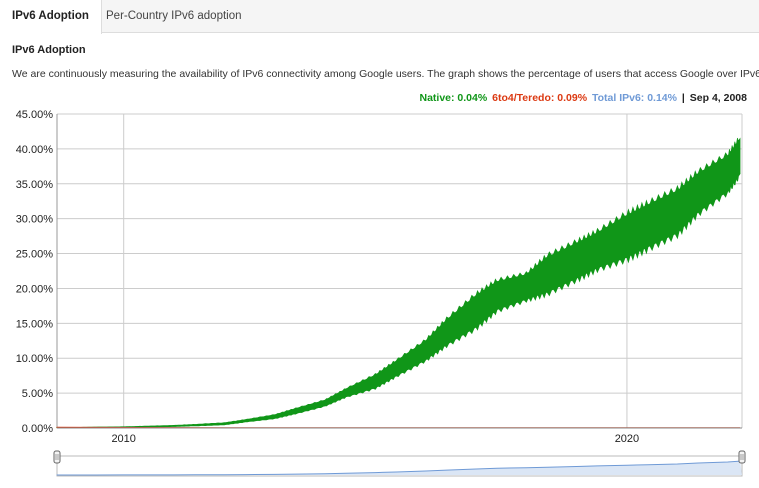  What do you see at coordinates (49, 50) in the screenshot?
I see `section-title: IPv6 Adoption` at bounding box center [49, 50].